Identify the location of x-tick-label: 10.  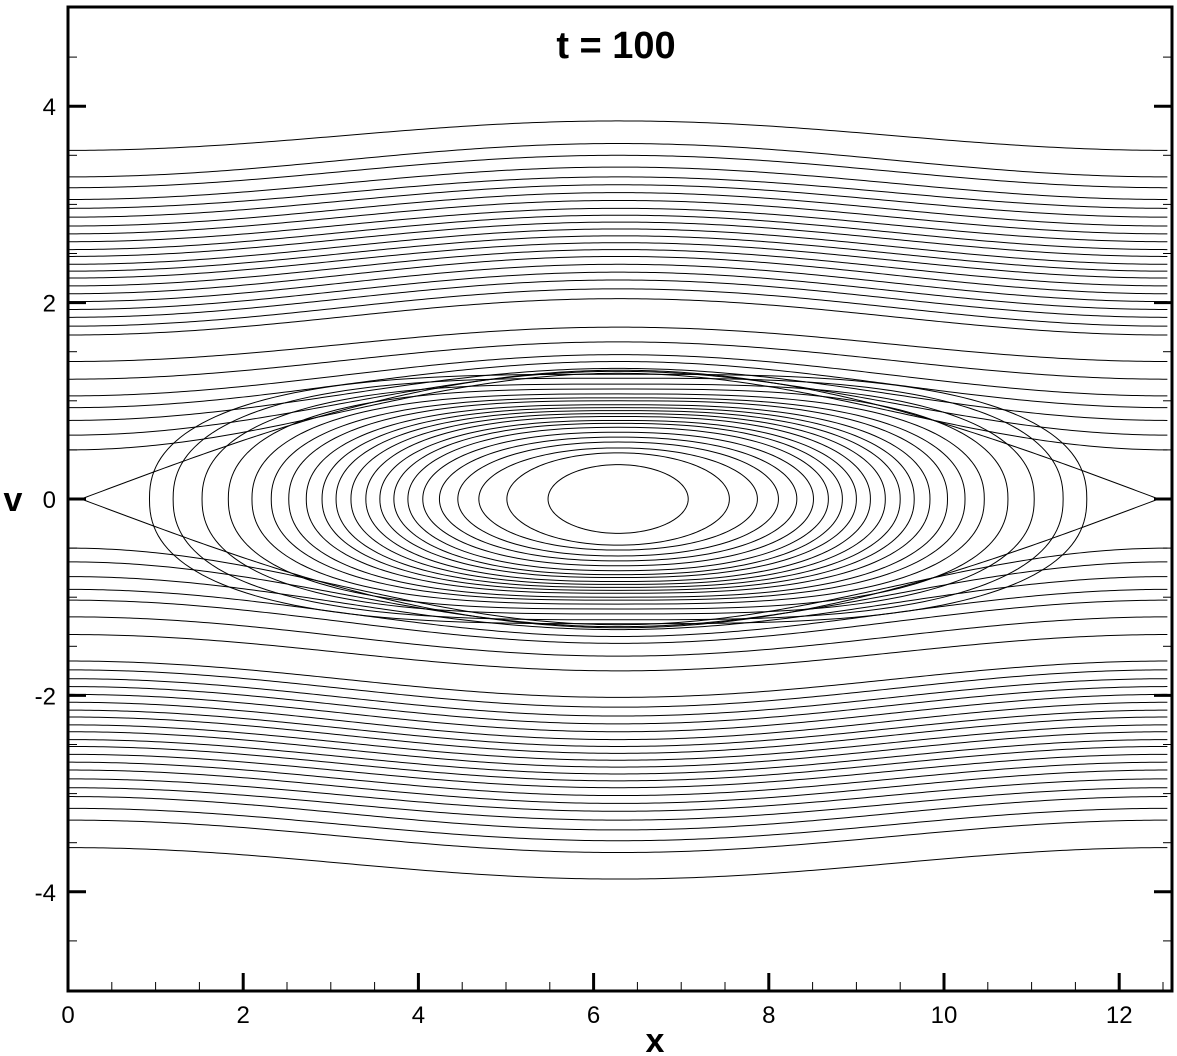
(944, 1015).